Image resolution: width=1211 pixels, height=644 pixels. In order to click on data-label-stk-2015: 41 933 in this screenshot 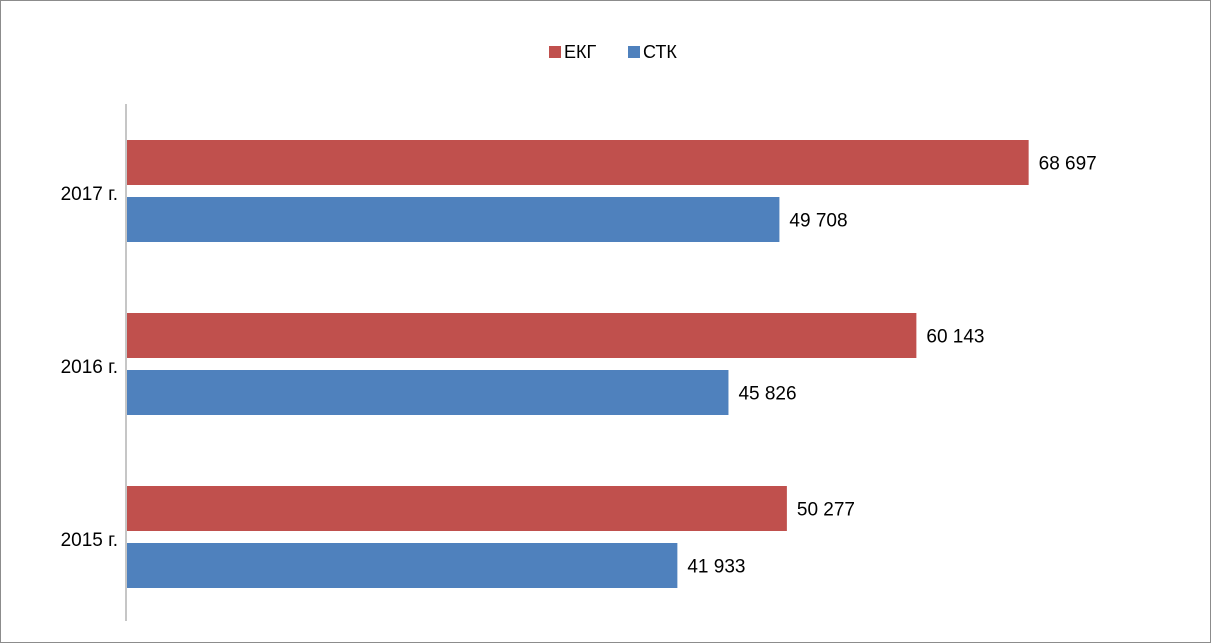, I will do `click(716, 567)`.